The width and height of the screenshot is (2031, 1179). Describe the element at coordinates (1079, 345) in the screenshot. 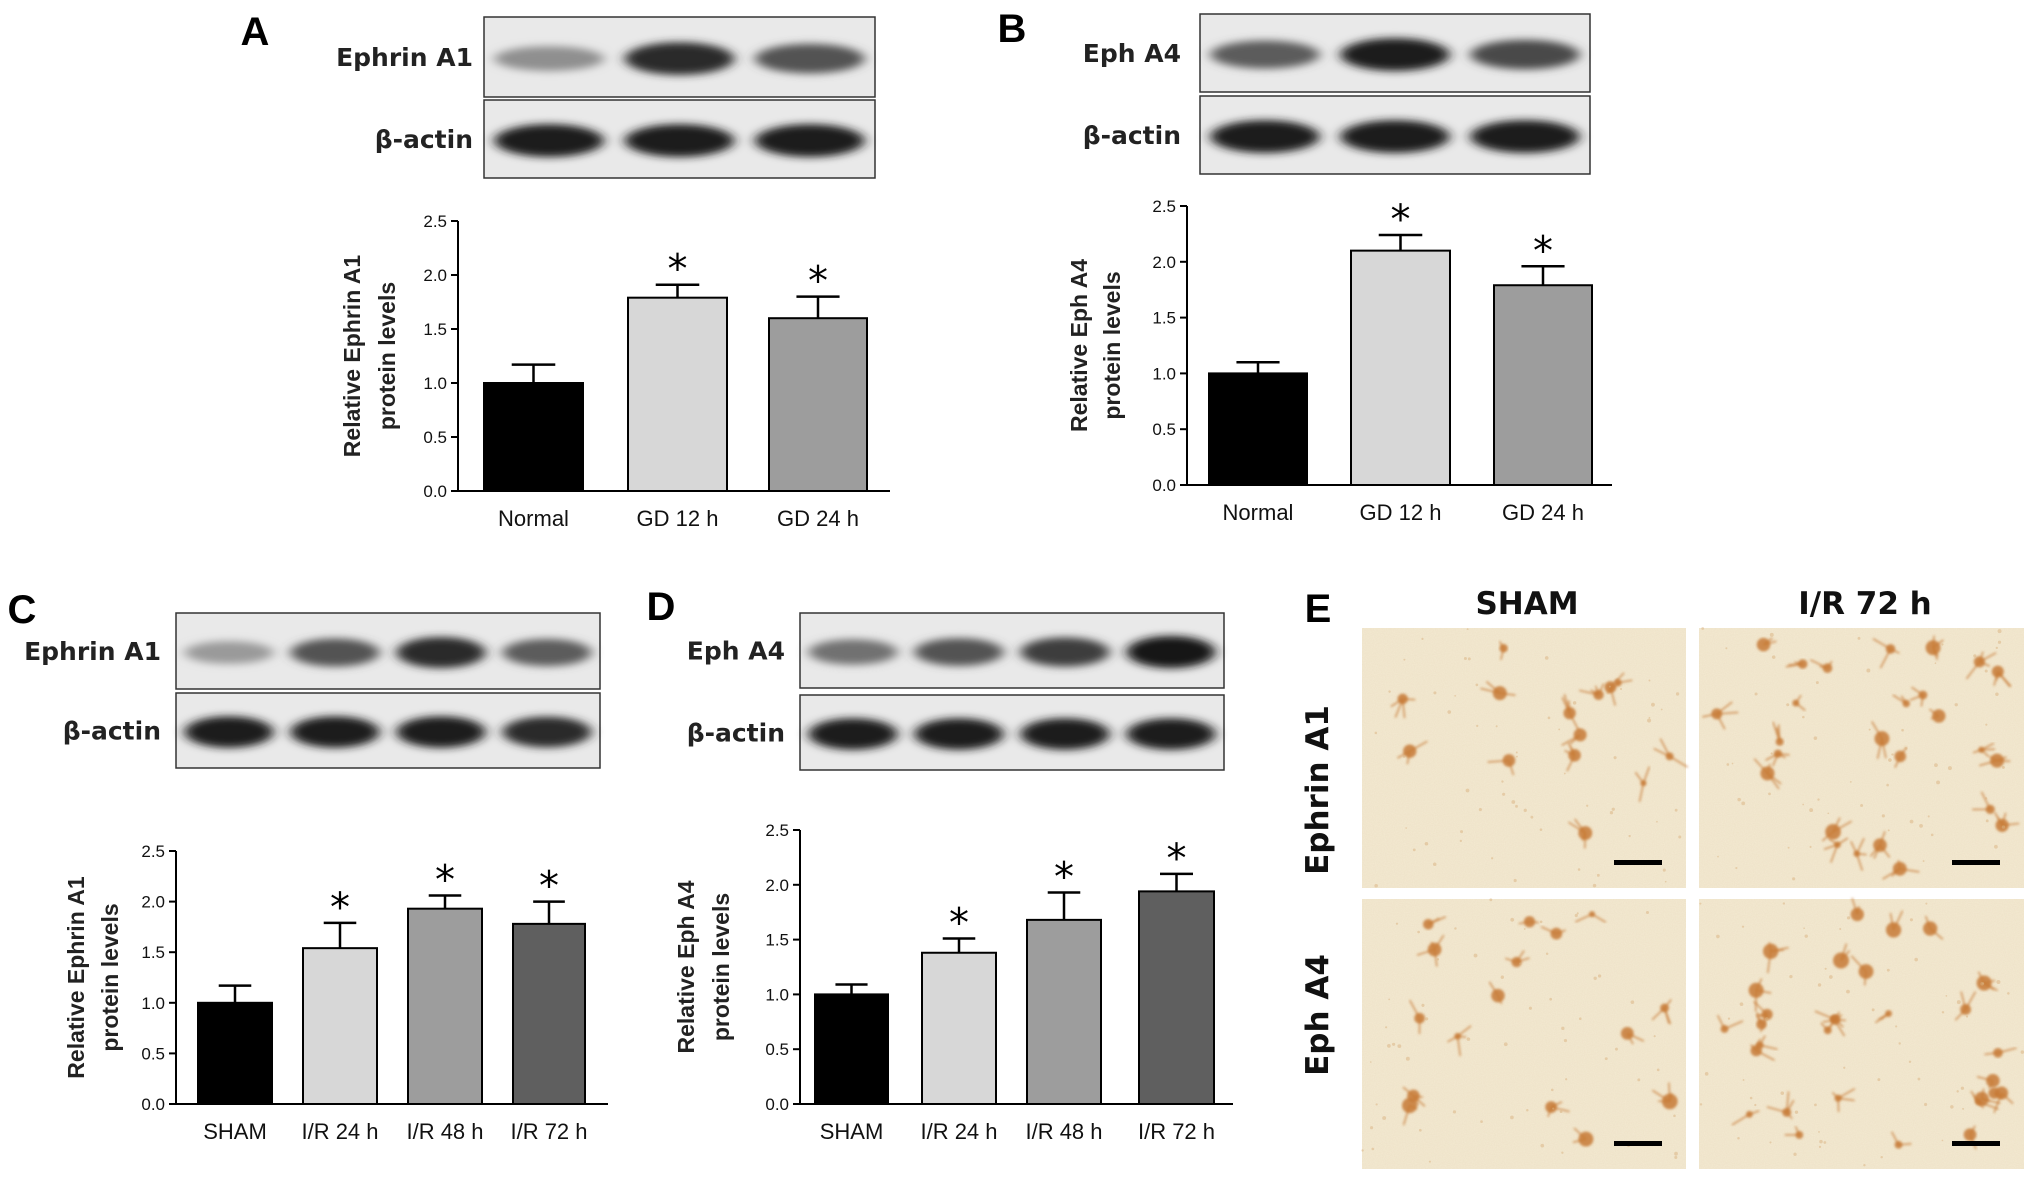

I see `y-axis-label: Relative Eph A4` at that location.